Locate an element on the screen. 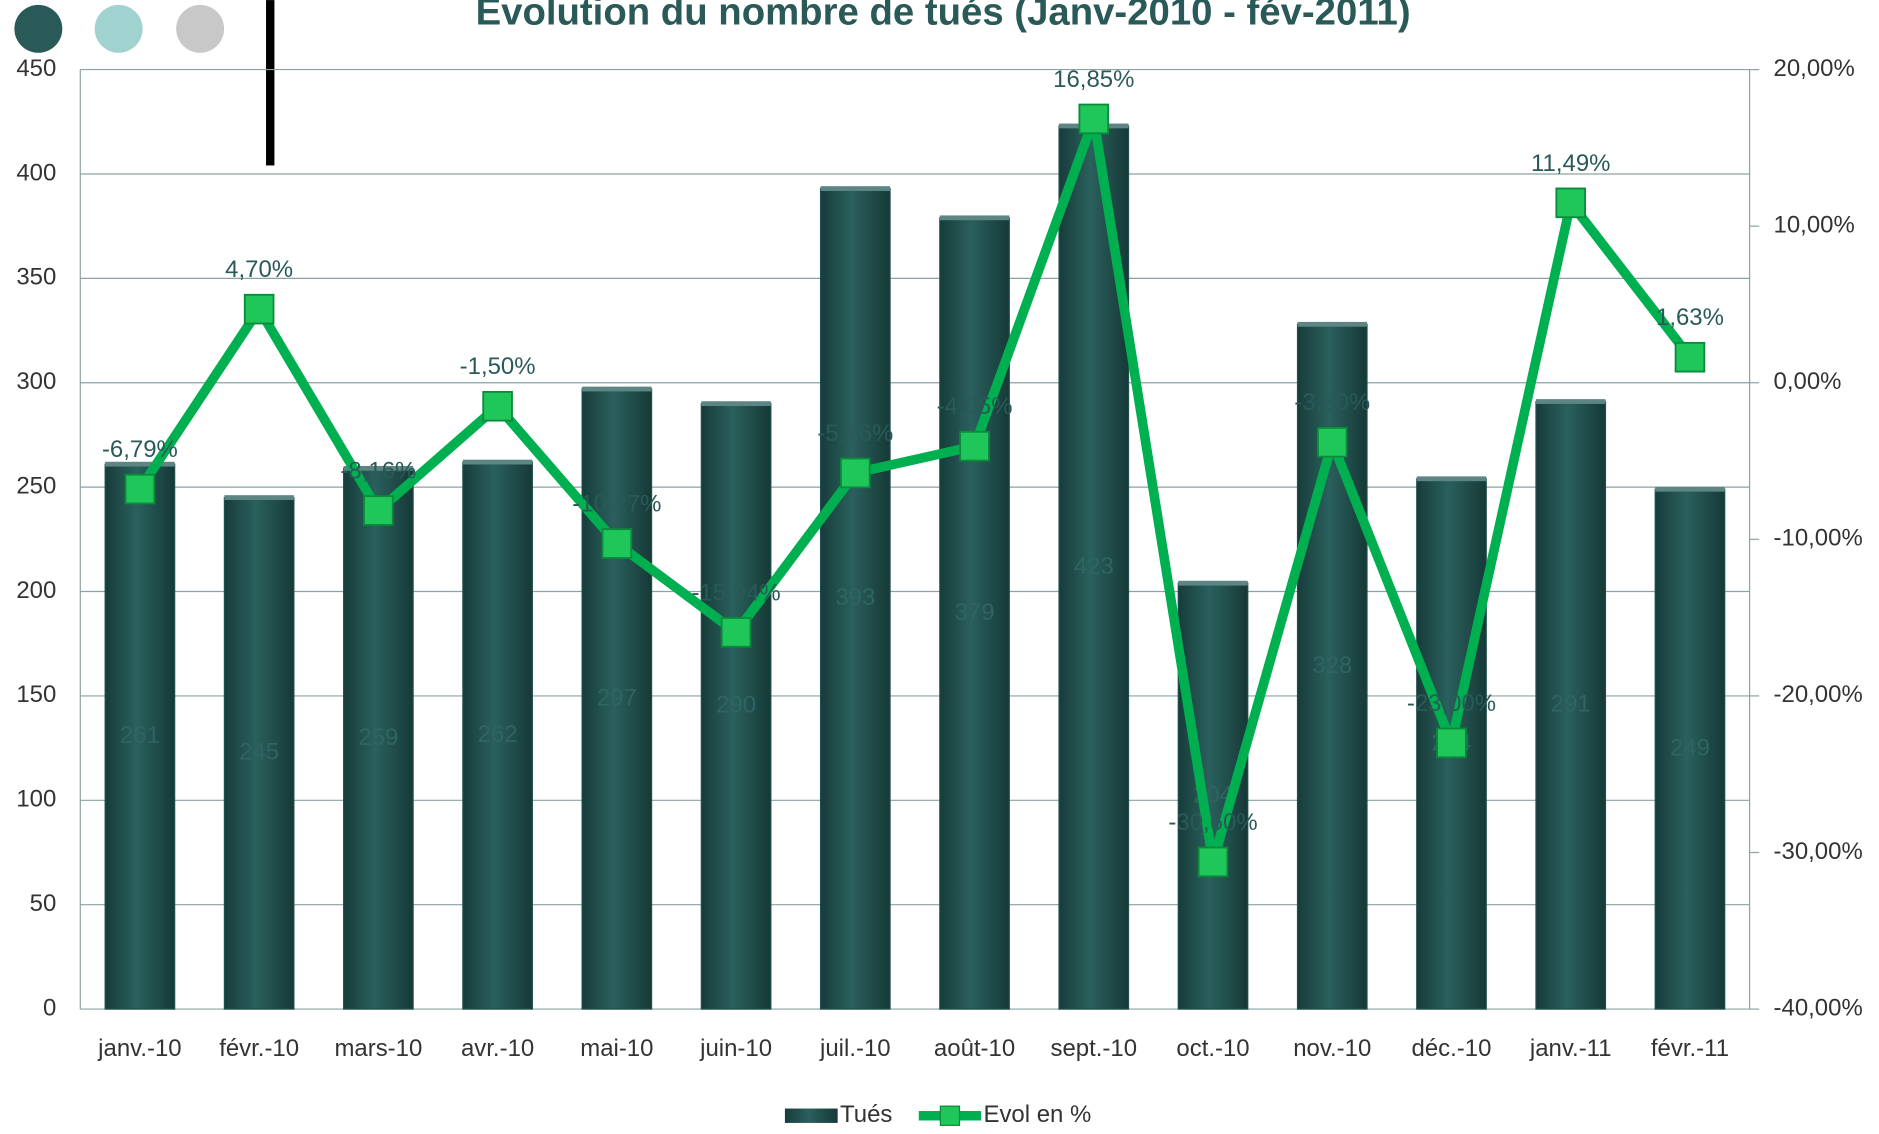 Image resolution: width=1879 pixels, height=1134 pixels. line-value-label: -10,27% is located at coordinates (616, 504).